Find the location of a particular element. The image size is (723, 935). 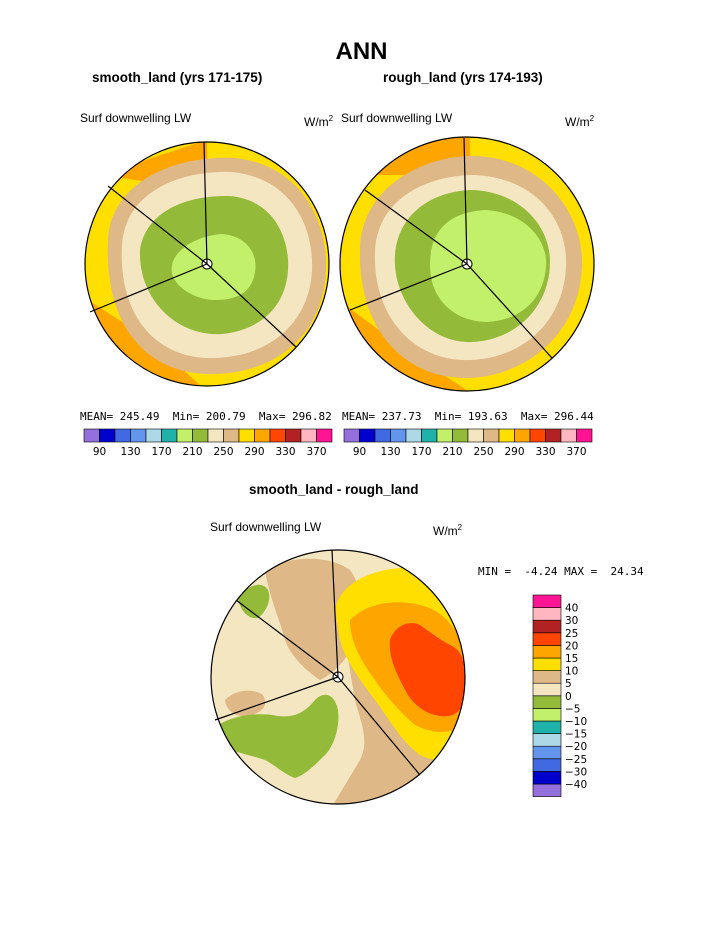

rough-colorbar-tick-label: 290 is located at coordinates (514, 452).